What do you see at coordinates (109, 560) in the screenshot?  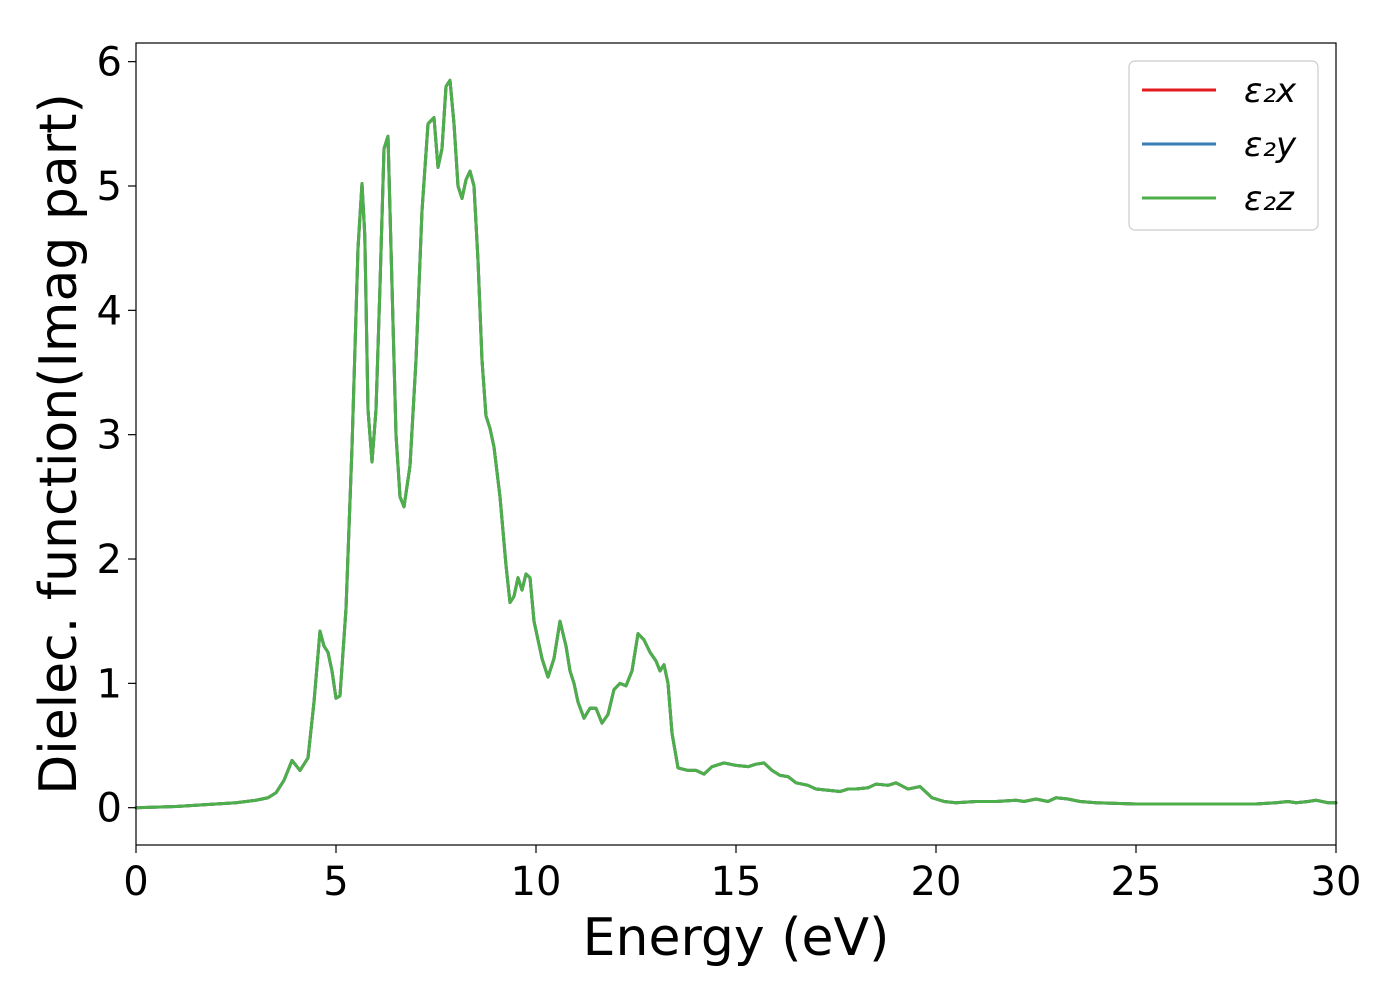 I see `y-tick-label: 2` at bounding box center [109, 560].